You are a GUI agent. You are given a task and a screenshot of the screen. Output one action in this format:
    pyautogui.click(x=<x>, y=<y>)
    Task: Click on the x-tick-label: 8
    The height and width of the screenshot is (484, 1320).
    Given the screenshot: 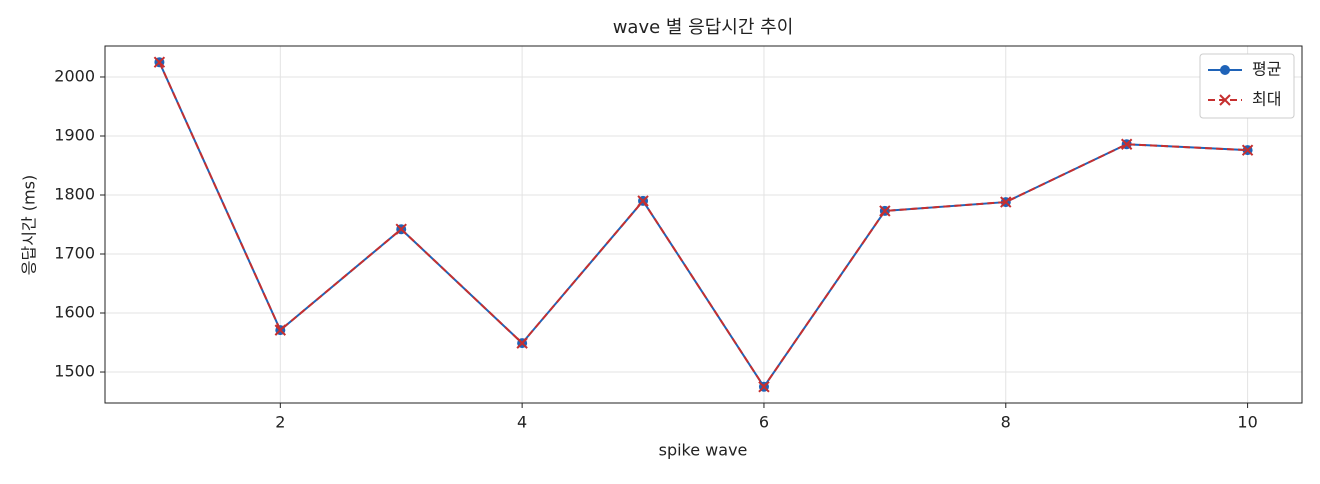 What is the action you would take?
    pyautogui.click(x=1006, y=422)
    